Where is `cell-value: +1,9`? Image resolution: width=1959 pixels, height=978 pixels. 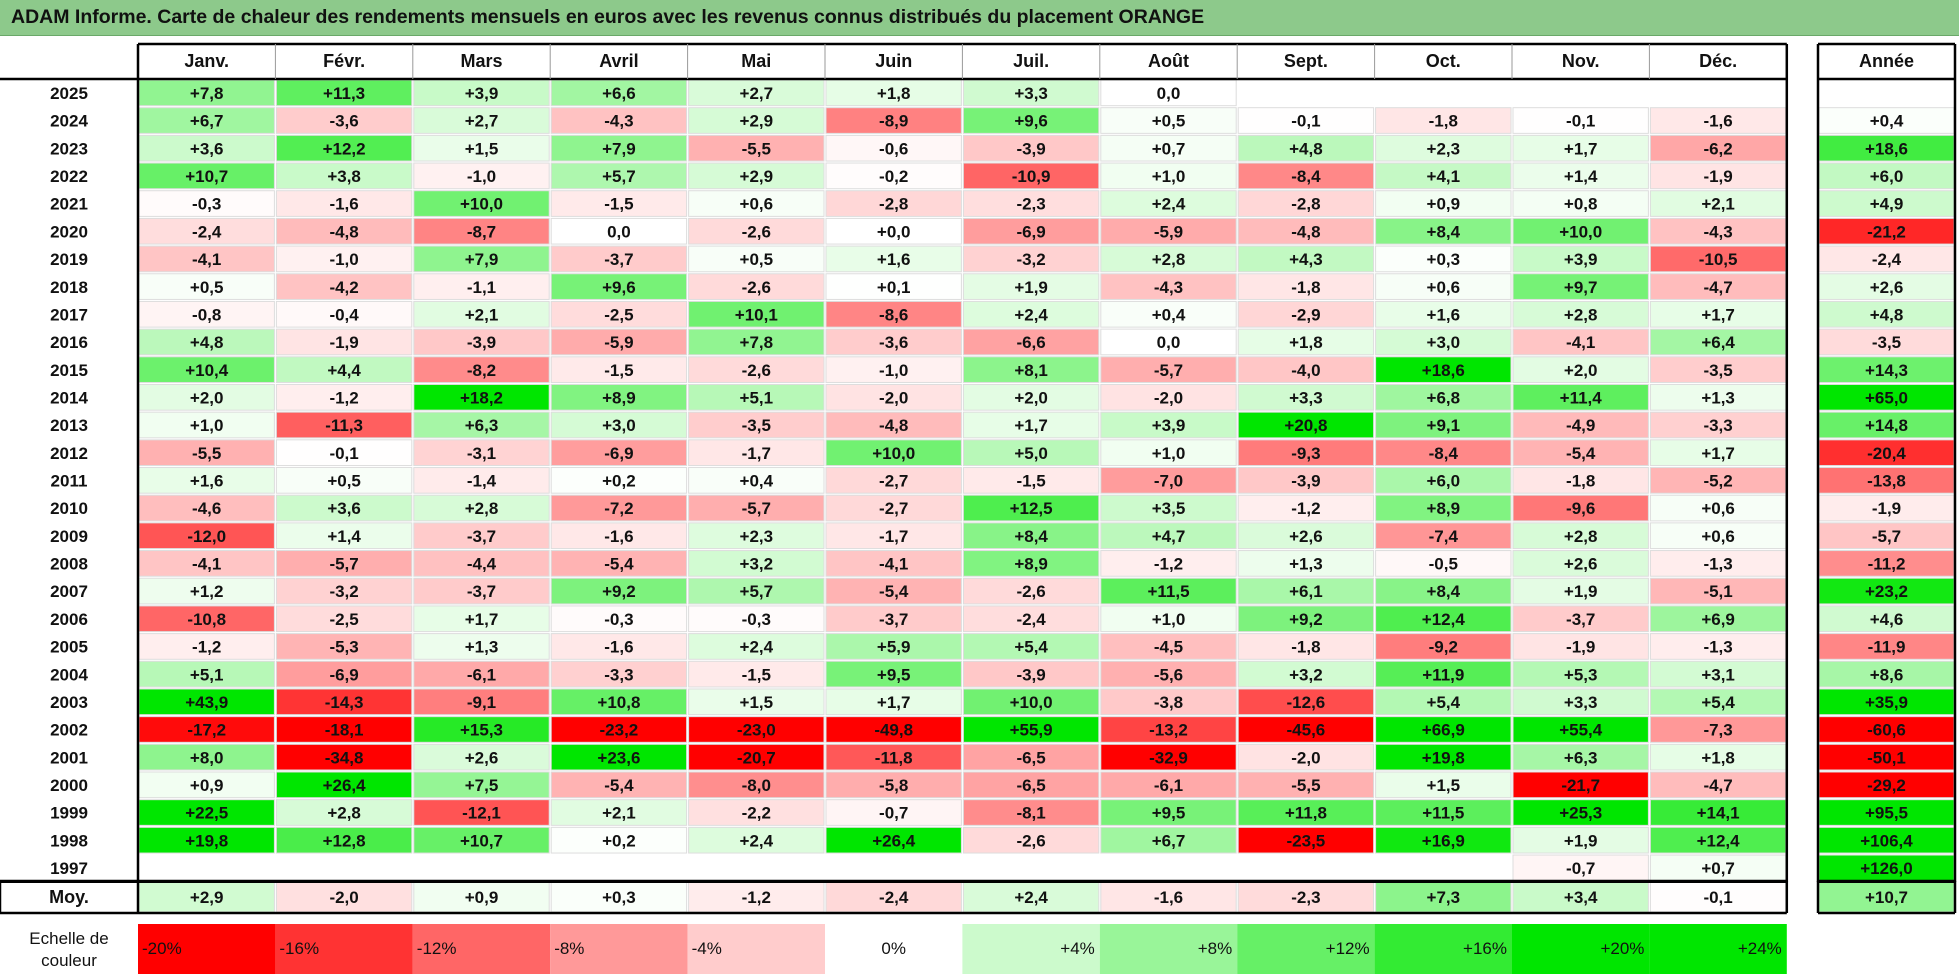
cell-value: +1,9 is located at coordinates (1581, 840).